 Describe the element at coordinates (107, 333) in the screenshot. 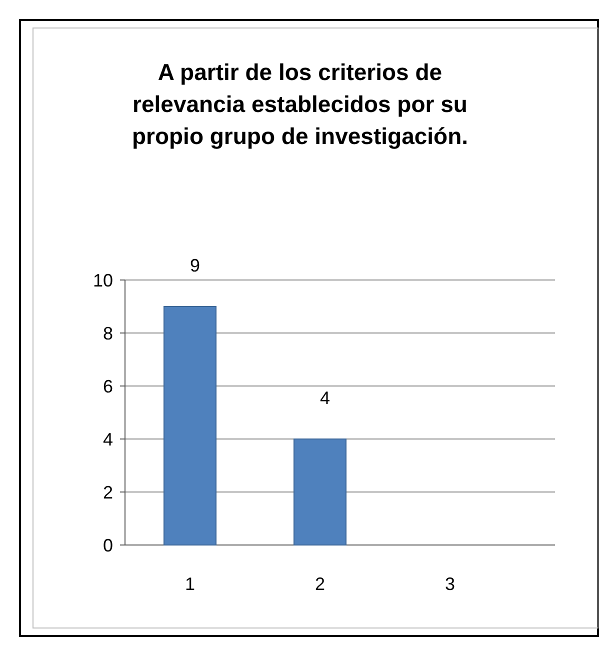

I see `y-tick-label: 8` at that location.